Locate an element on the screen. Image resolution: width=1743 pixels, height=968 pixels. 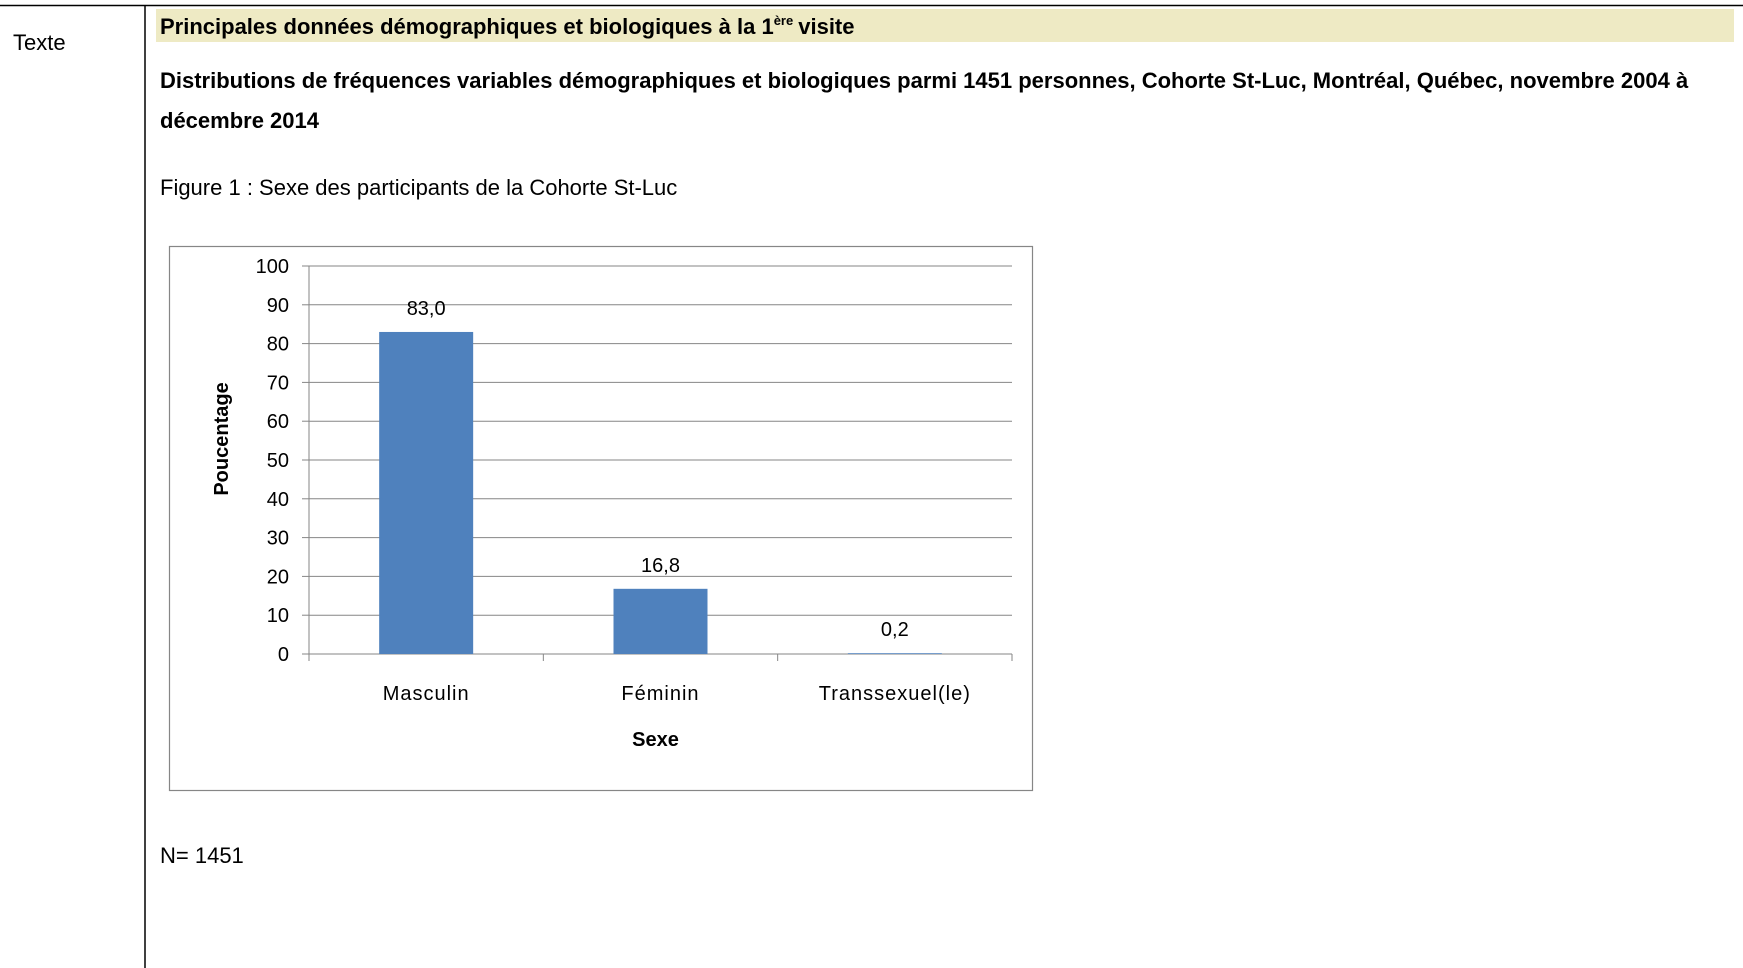
y-tick-label: 70 is located at coordinates (278, 383).